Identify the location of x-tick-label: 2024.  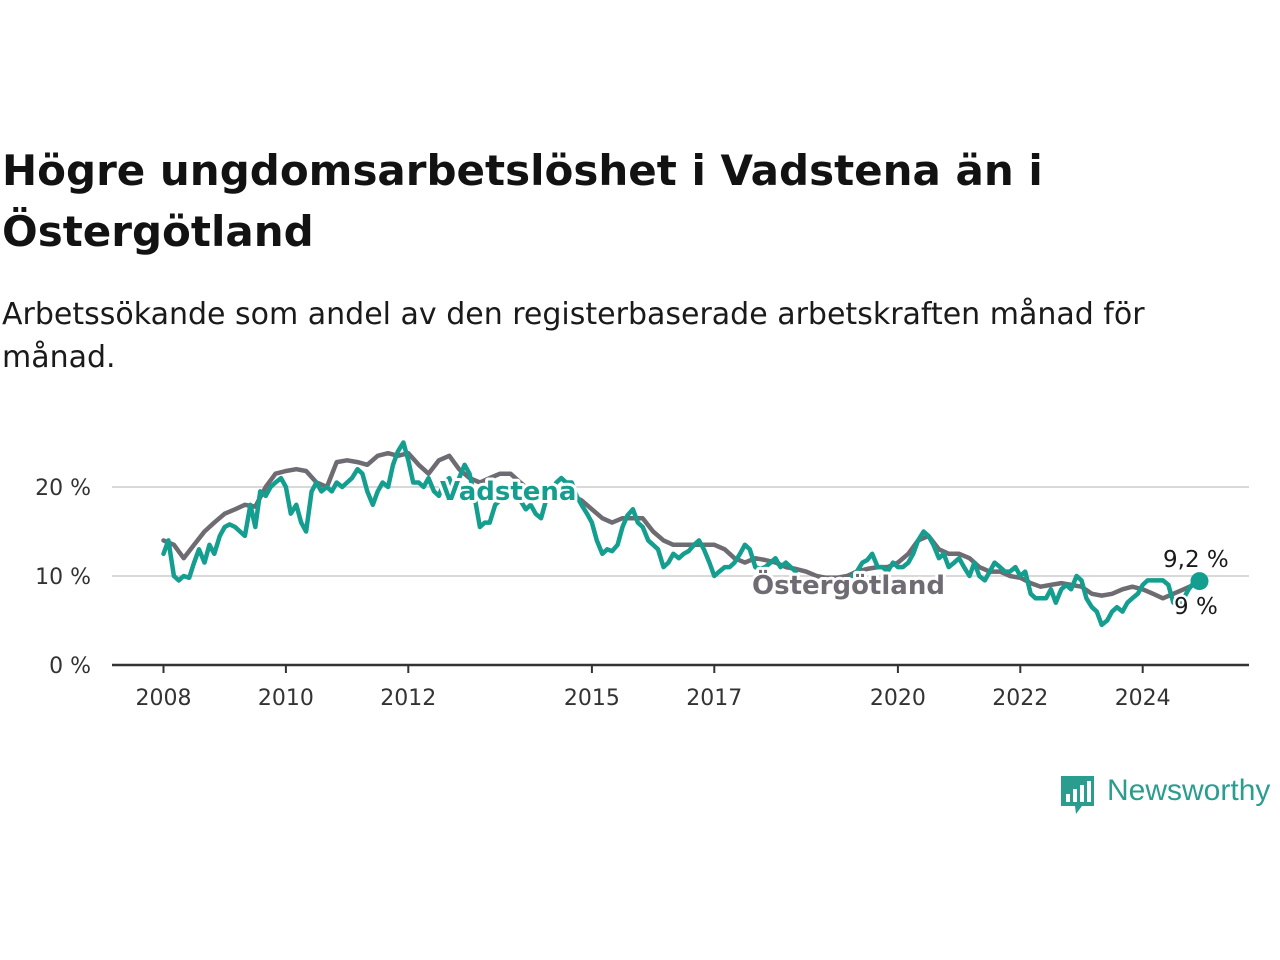
(1143, 698).